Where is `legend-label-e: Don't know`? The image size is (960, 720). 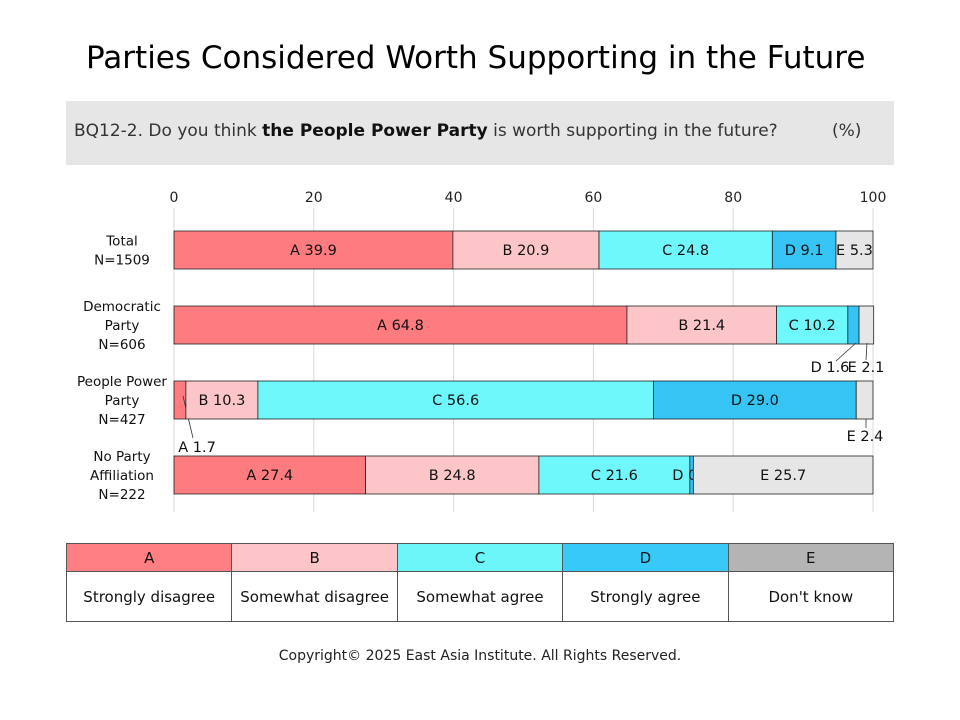
legend-label-e: Don't know is located at coordinates (811, 596).